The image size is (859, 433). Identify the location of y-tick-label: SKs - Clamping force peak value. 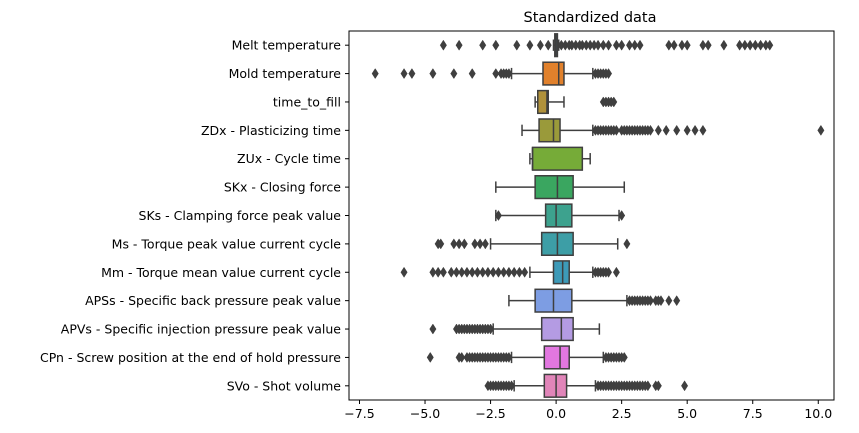
(240, 215).